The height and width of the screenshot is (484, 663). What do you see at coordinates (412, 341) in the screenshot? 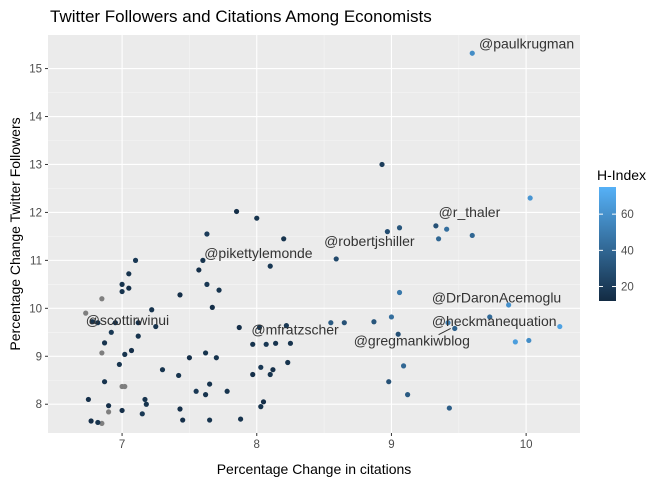
I see `point-annotation: @gregmankiwblog` at bounding box center [412, 341].